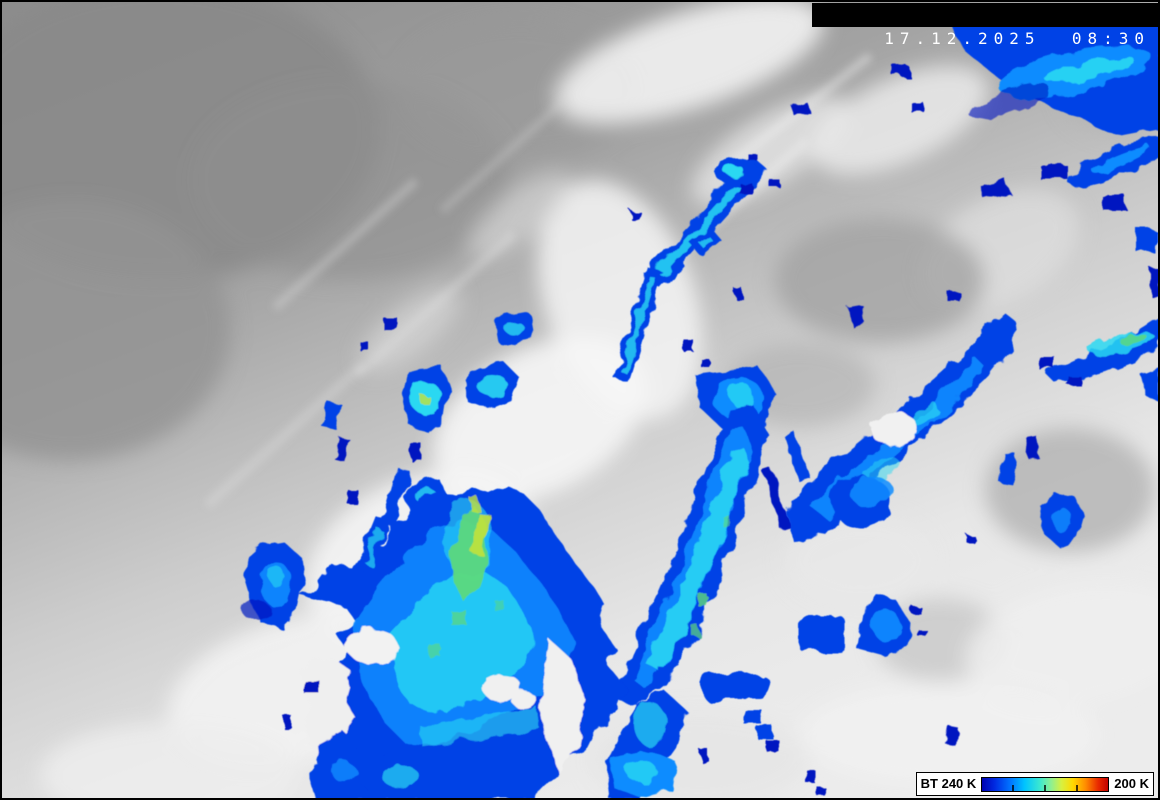 Image resolution: width=1160 pixels, height=800 pixels. Describe the element at coordinates (273, 585) in the screenshot. I see `cold-cloud-region-leftblob` at that location.